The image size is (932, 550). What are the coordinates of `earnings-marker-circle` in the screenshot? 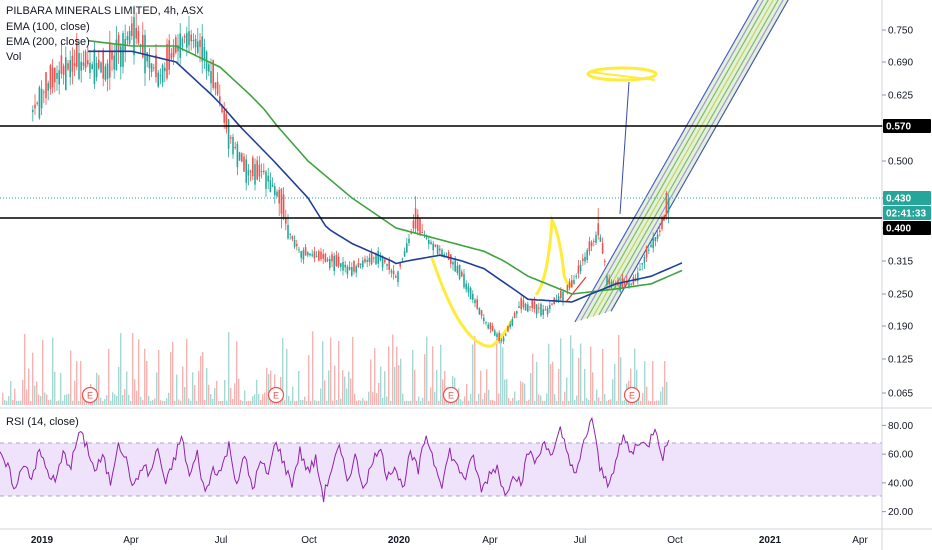 It's located at (451, 395).